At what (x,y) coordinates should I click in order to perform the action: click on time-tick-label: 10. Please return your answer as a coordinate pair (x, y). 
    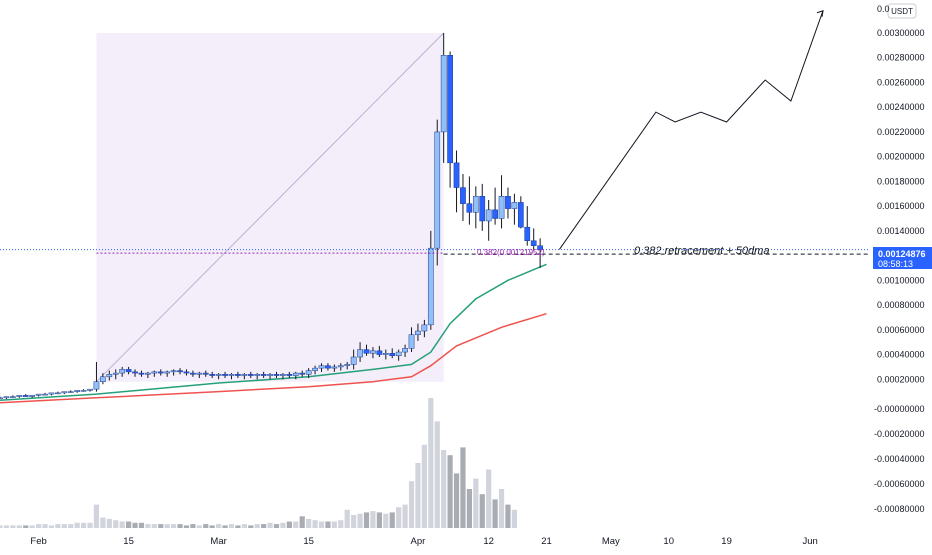
    Looking at the image, I should click on (668, 541).